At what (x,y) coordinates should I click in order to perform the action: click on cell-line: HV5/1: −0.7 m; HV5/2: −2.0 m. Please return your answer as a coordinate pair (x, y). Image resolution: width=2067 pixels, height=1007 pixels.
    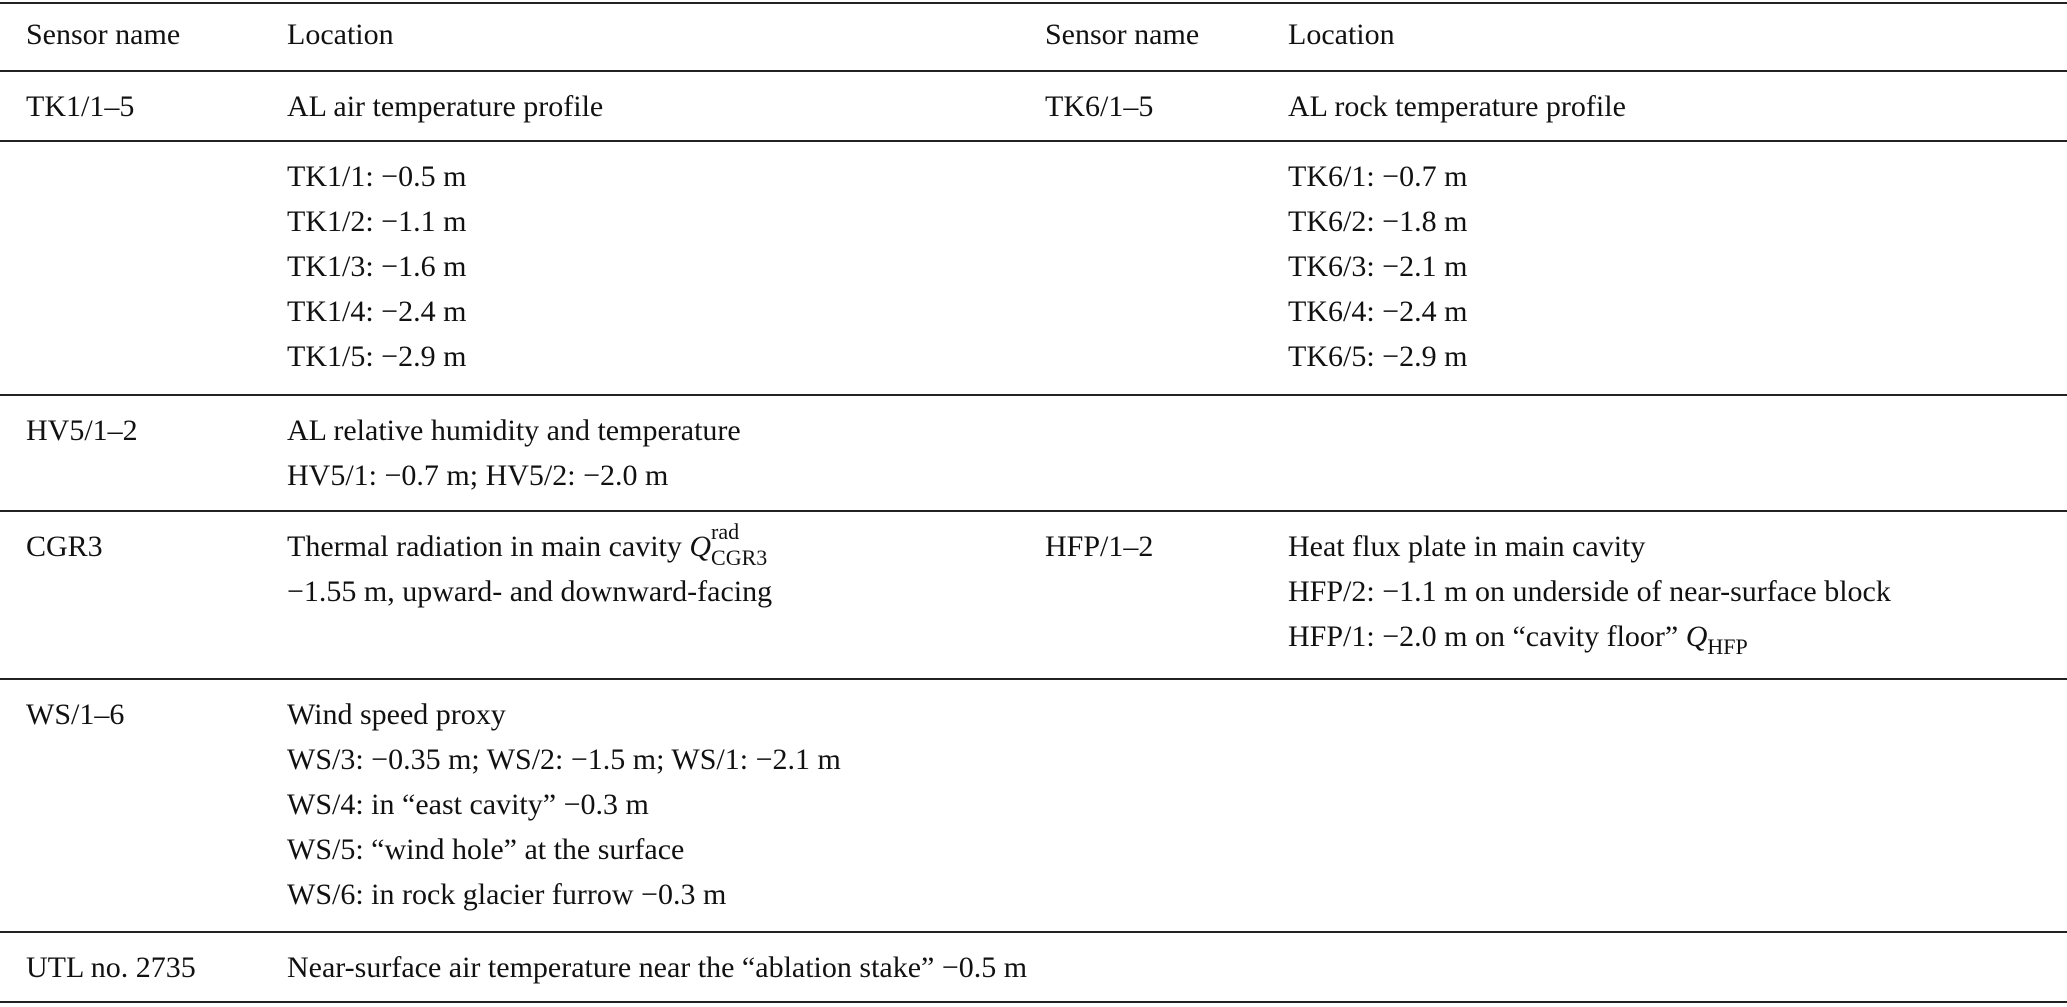
    Looking at the image, I should click on (666, 475).